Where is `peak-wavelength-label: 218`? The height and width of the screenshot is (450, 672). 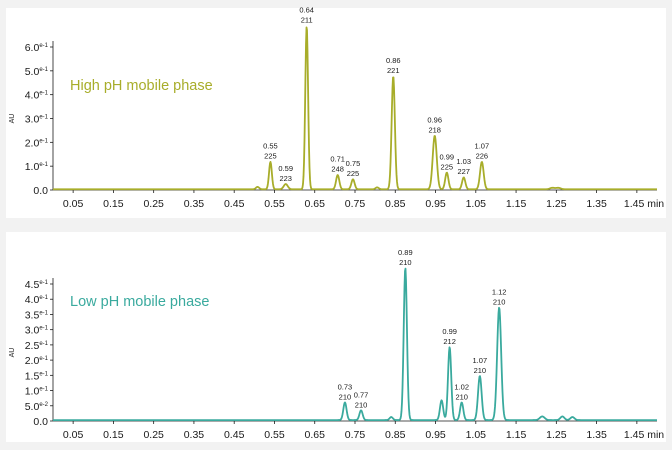 peak-wavelength-label: 218 is located at coordinates (434, 129).